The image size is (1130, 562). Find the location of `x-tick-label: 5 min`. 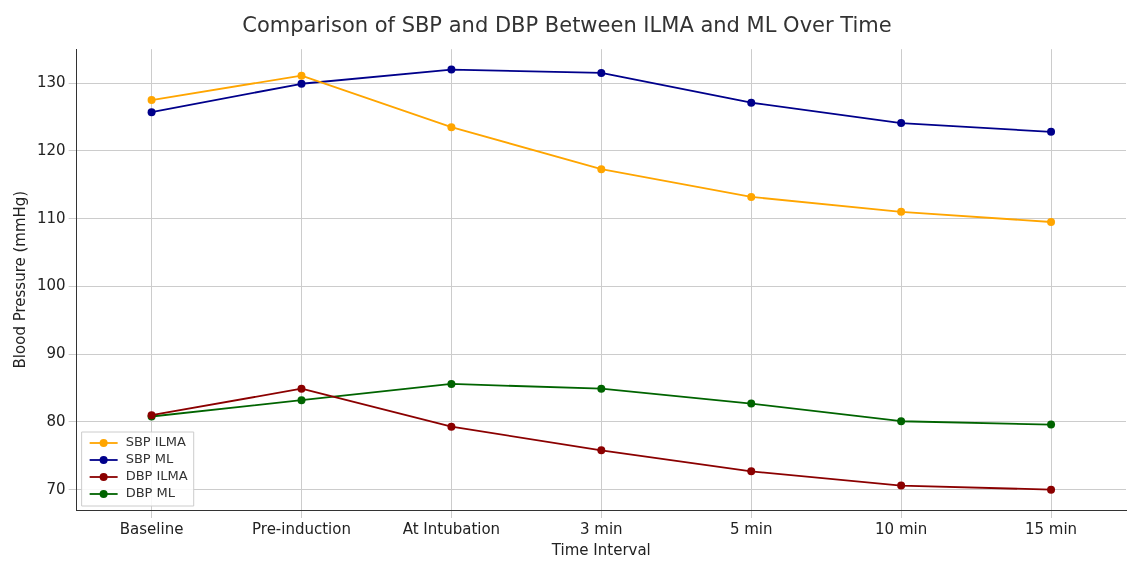

x-tick-label: 5 min is located at coordinates (751, 528).